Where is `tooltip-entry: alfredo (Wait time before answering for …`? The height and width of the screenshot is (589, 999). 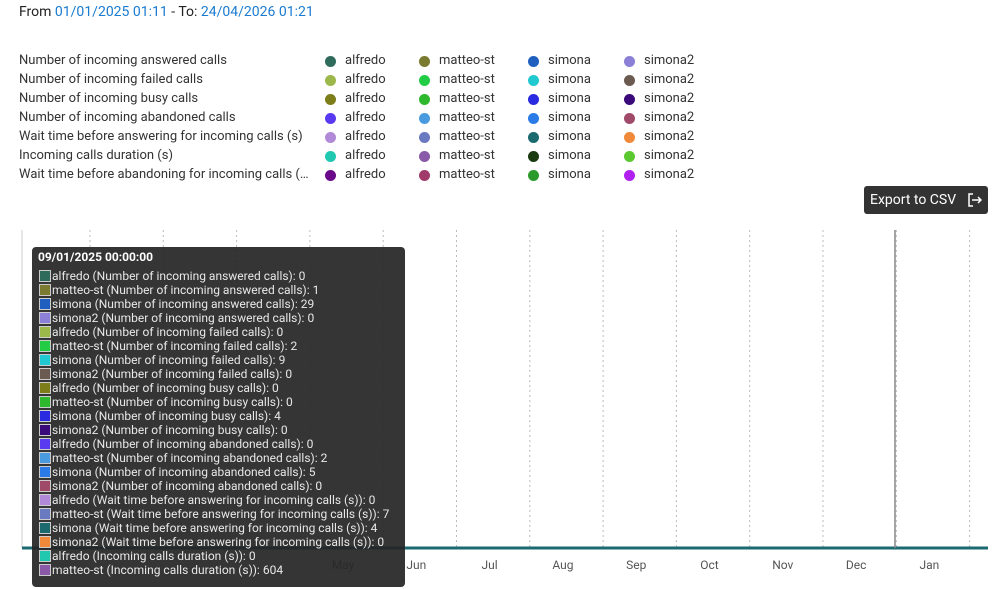
tooltip-entry: alfredo (Wait time before answering for … is located at coordinates (213, 500).